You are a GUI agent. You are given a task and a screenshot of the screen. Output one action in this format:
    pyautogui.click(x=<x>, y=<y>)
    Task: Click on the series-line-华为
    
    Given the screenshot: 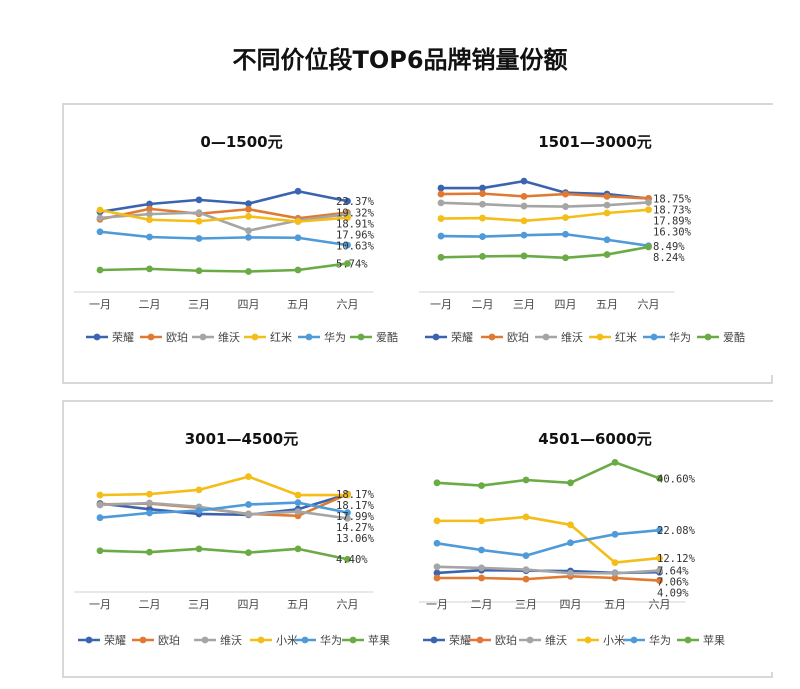 What is the action you would take?
    pyautogui.click(x=548, y=542)
    